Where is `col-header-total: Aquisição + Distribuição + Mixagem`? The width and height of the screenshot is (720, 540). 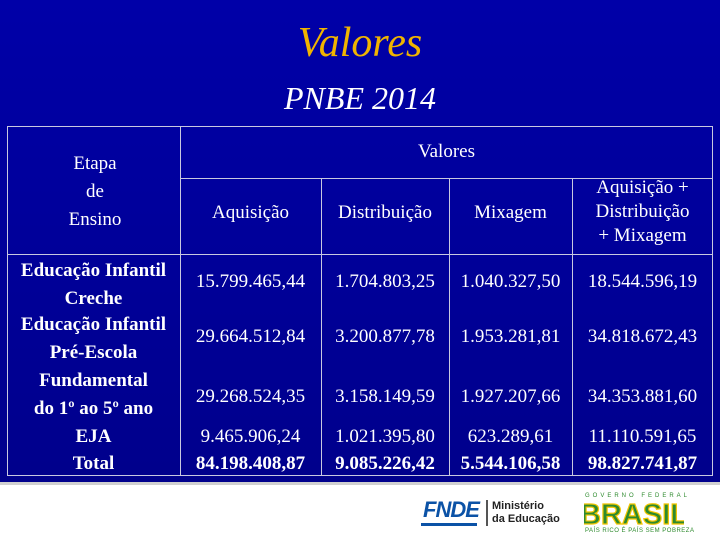 col-header-total: Aquisição + Distribuição + Mixagem is located at coordinates (642, 211).